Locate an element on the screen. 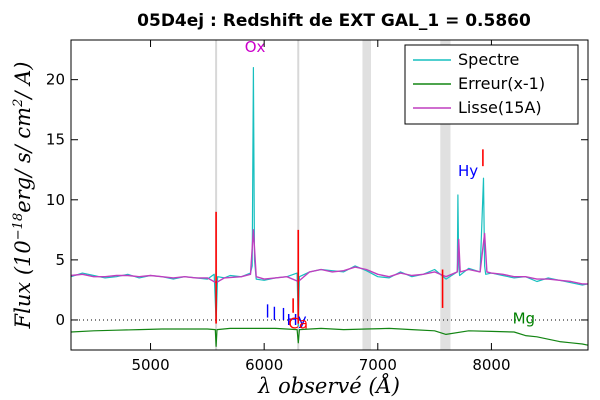 The width and height of the screenshot is (600, 400). line-annotation: Mg is located at coordinates (524, 319).